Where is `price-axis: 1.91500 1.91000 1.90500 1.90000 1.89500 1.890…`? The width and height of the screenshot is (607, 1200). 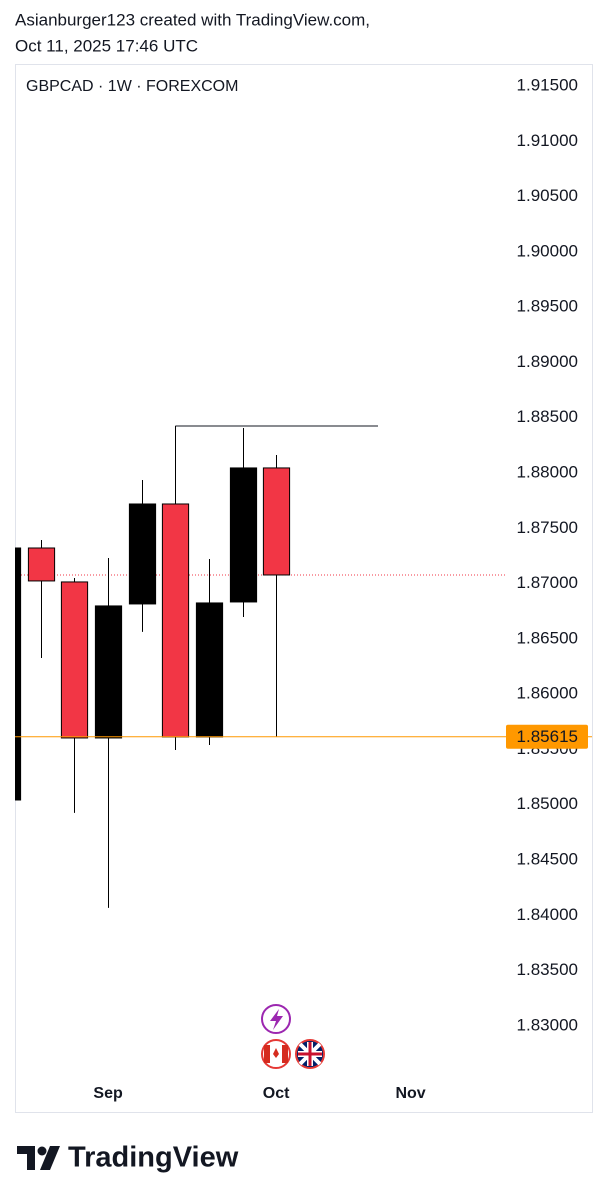
price-axis: 1.91500 1.91000 1.90500 1.90000 1.89500 1.890… is located at coordinates (547, 554).